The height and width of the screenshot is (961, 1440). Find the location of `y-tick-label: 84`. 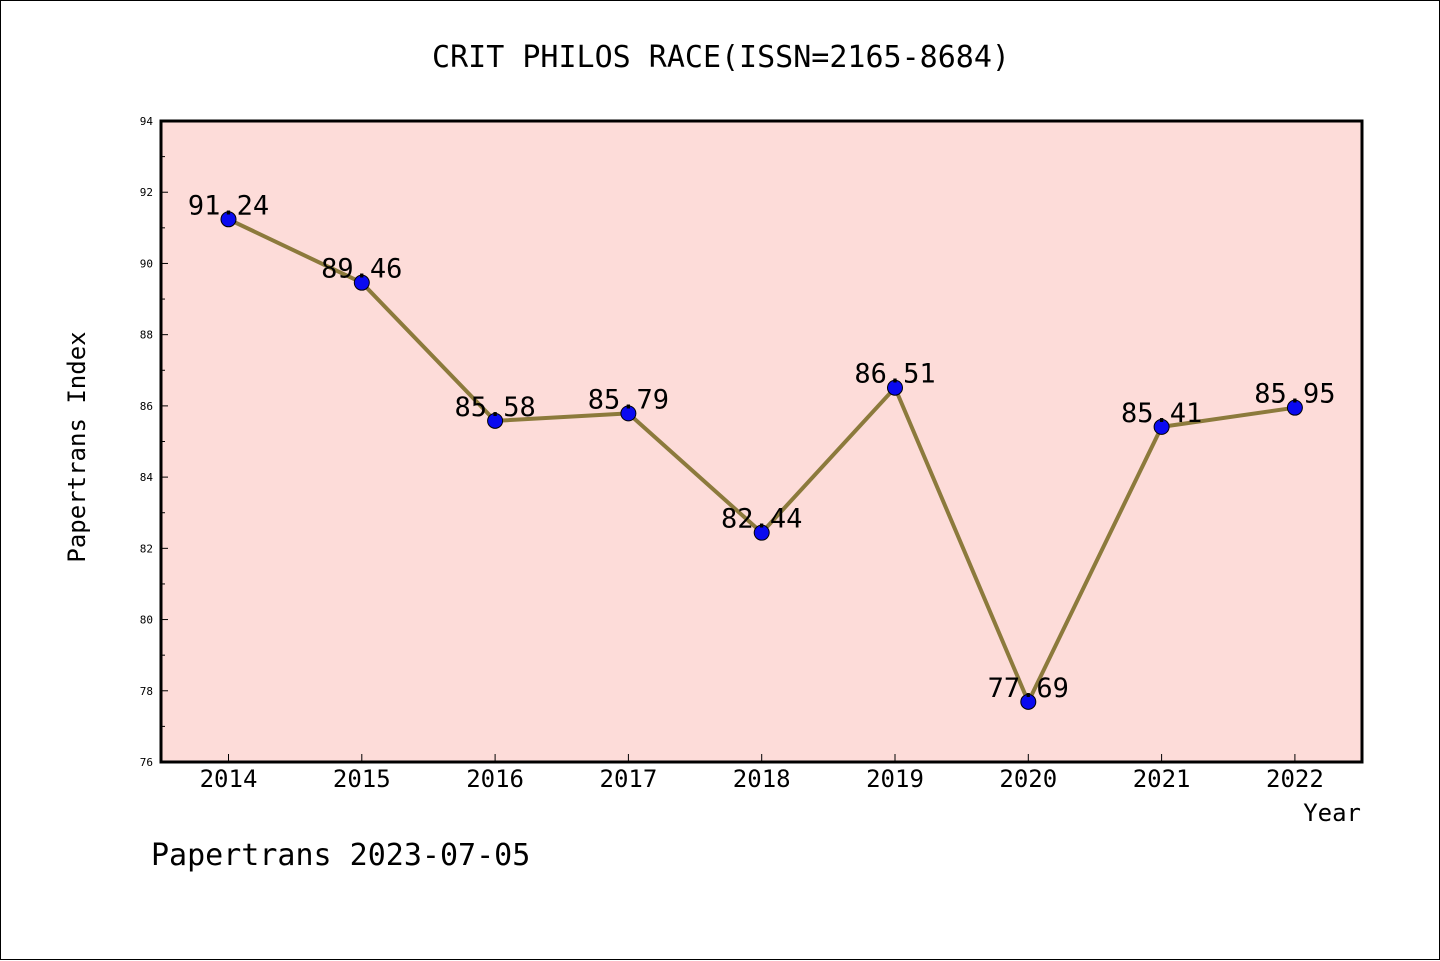

y-tick-label: 84 is located at coordinates (147, 477).